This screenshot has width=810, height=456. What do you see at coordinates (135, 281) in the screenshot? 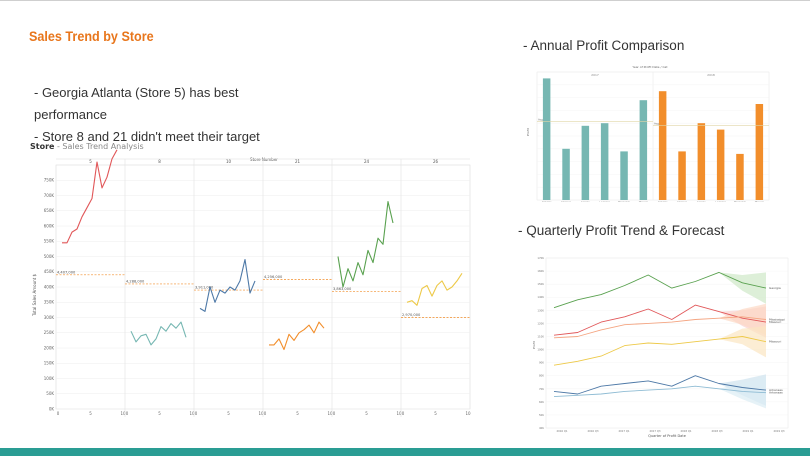
I see `chart1-target-label: 4,288,000` at bounding box center [135, 281].